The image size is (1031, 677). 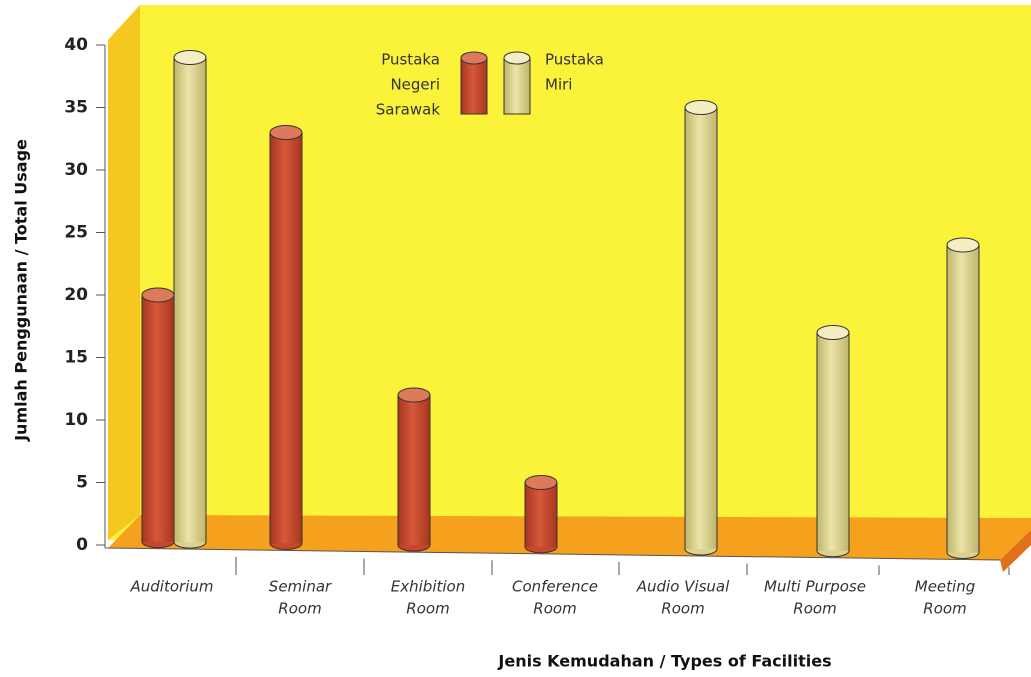 I want to click on legend-label: Negeri, so click(x=415, y=85).